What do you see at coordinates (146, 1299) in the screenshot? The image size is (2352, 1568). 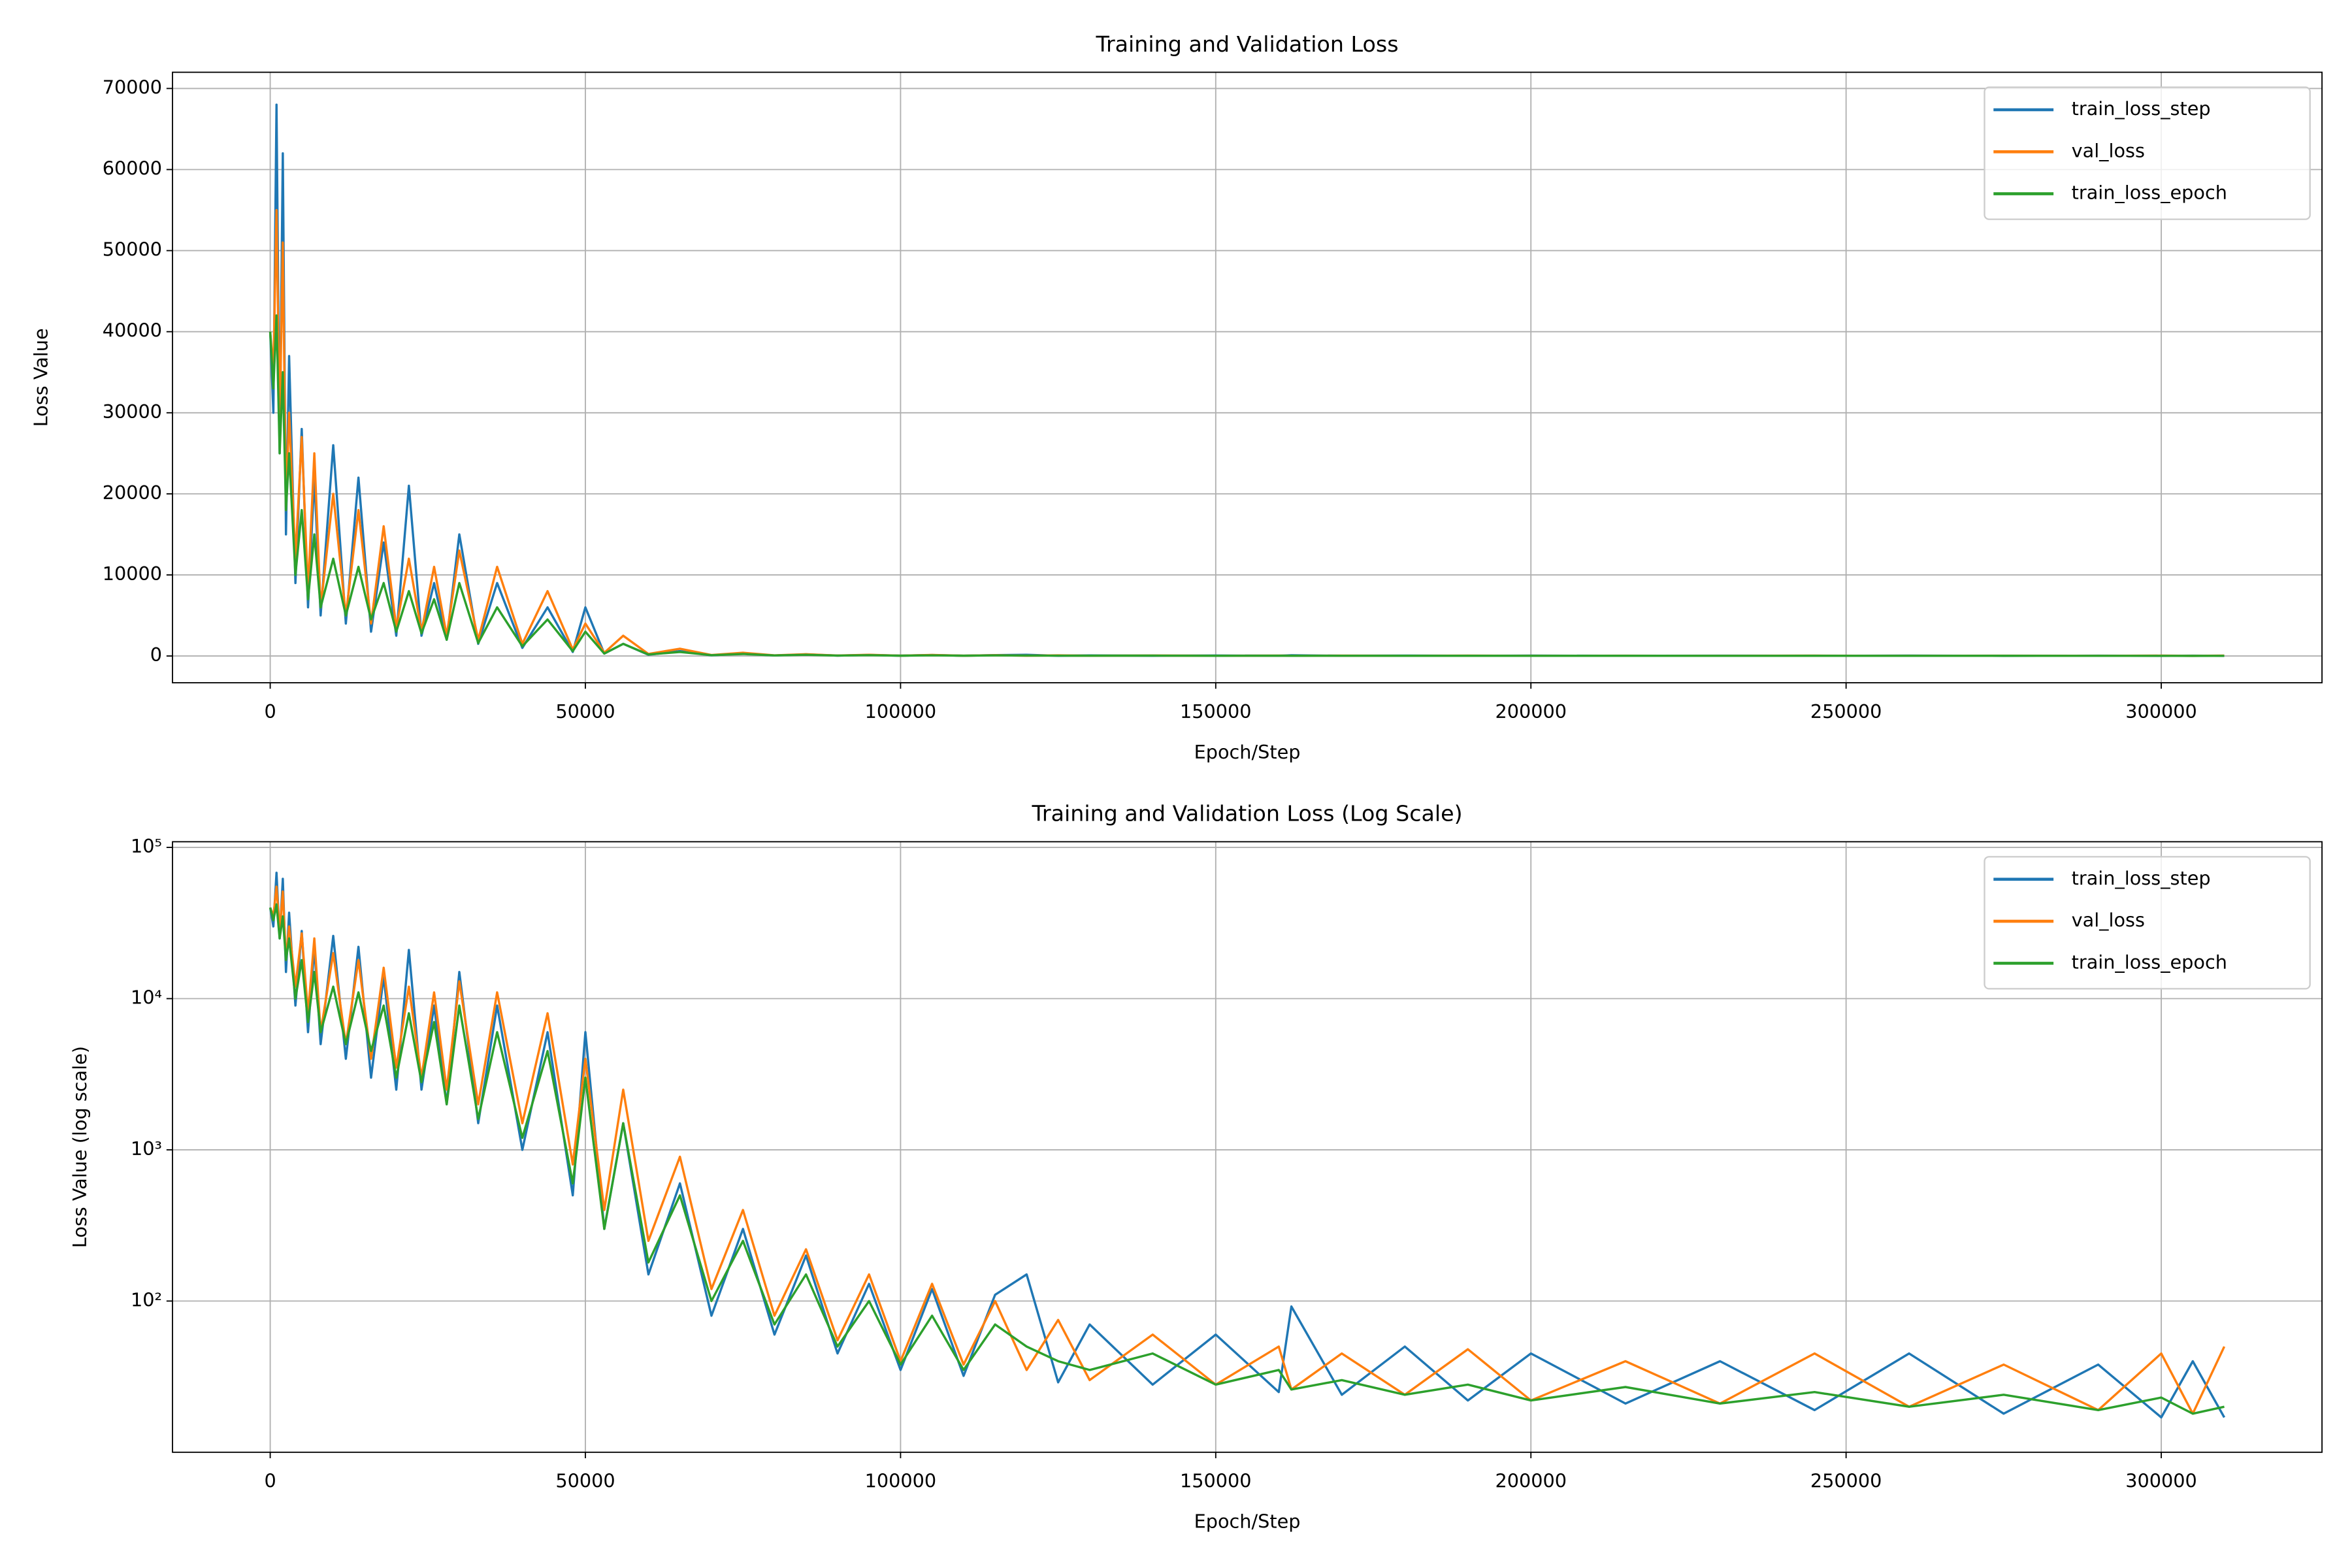 I see `y-tick-label: 10²` at bounding box center [146, 1299].